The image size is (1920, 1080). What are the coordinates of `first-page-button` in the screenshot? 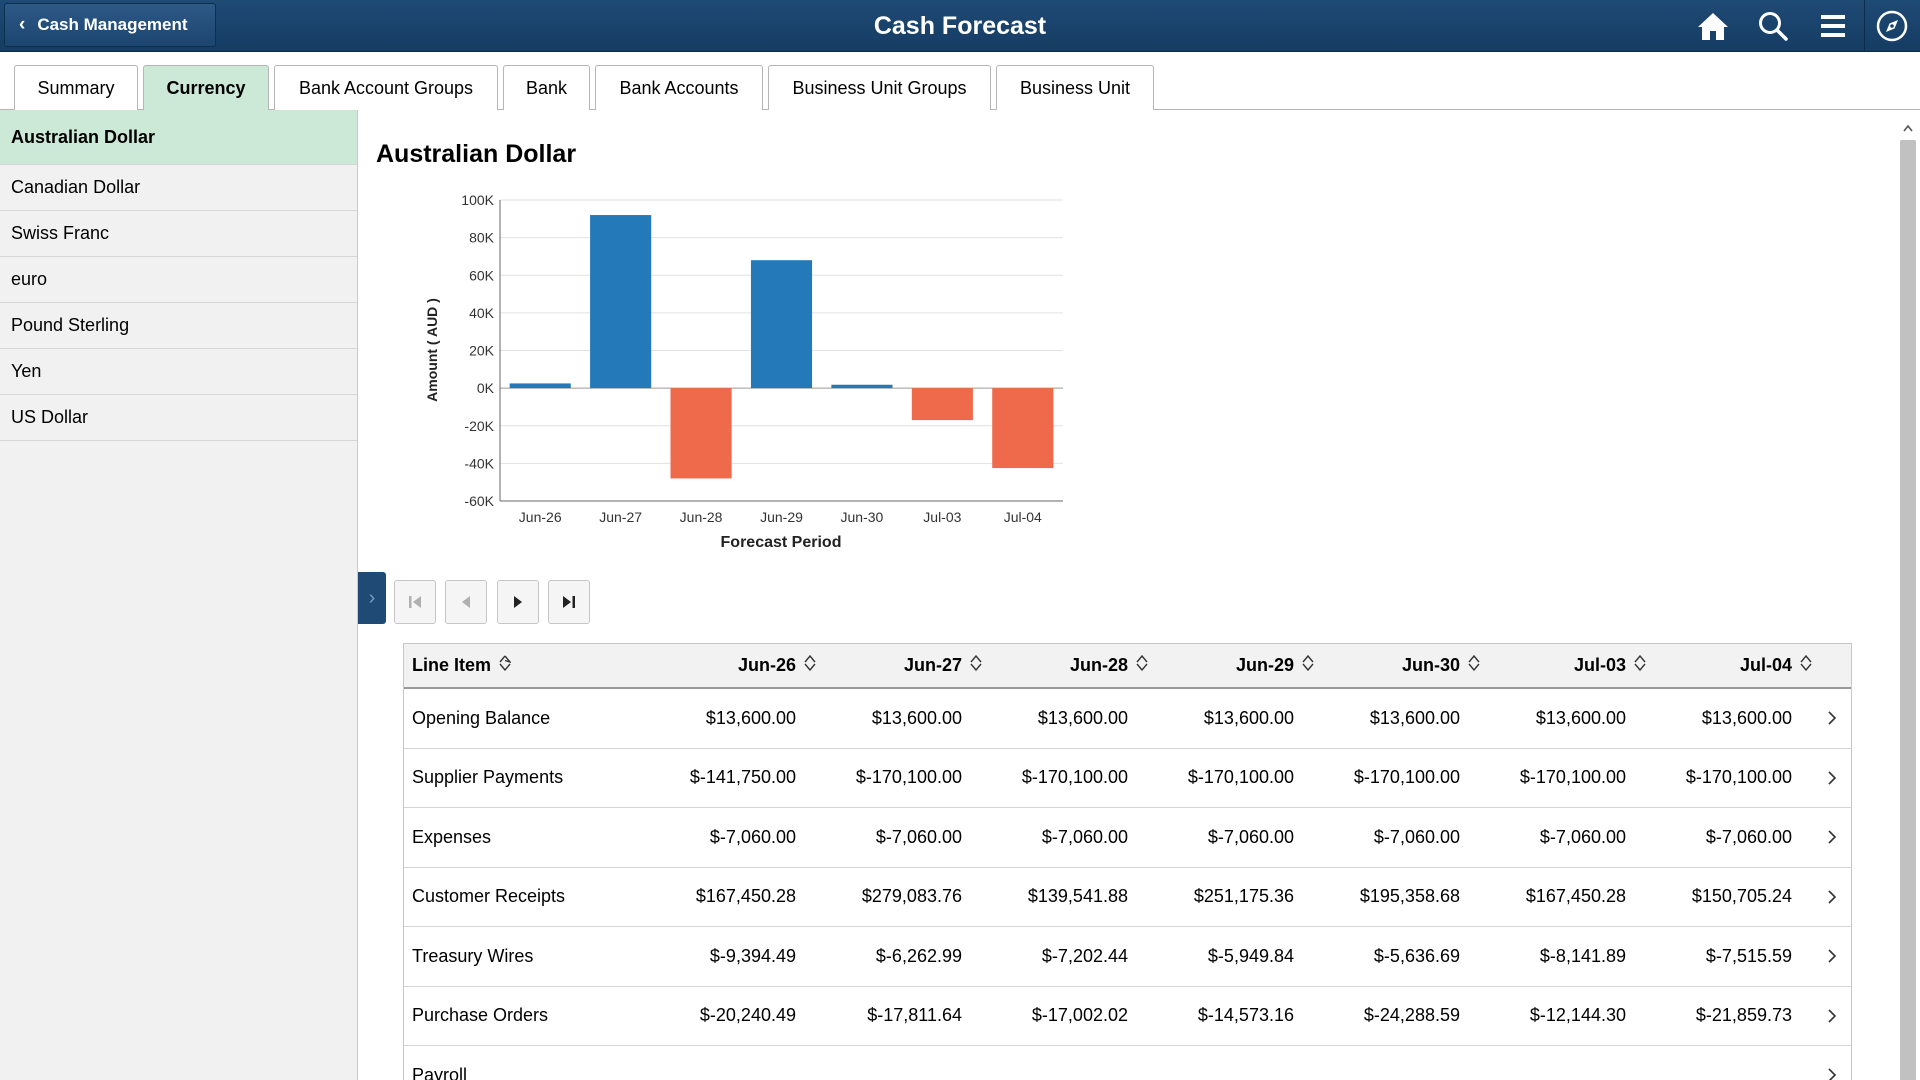 It's located at (415, 602).